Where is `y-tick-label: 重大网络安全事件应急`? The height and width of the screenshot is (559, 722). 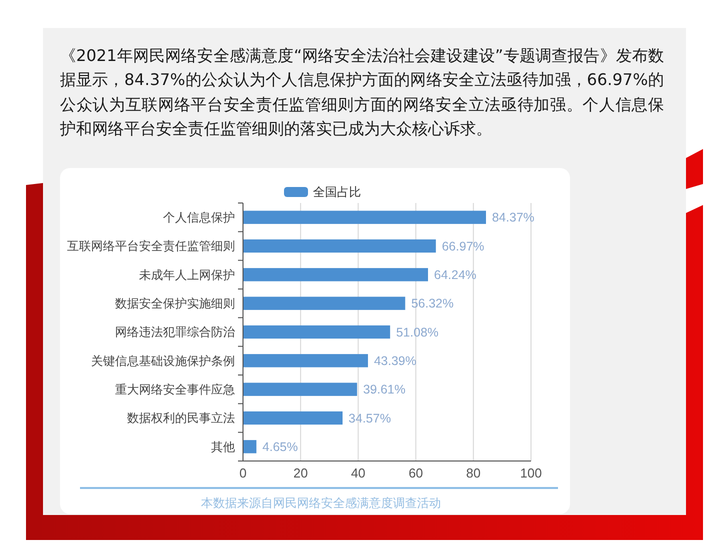 y-tick-label: 重大网络安全事件应急 is located at coordinates (175, 389).